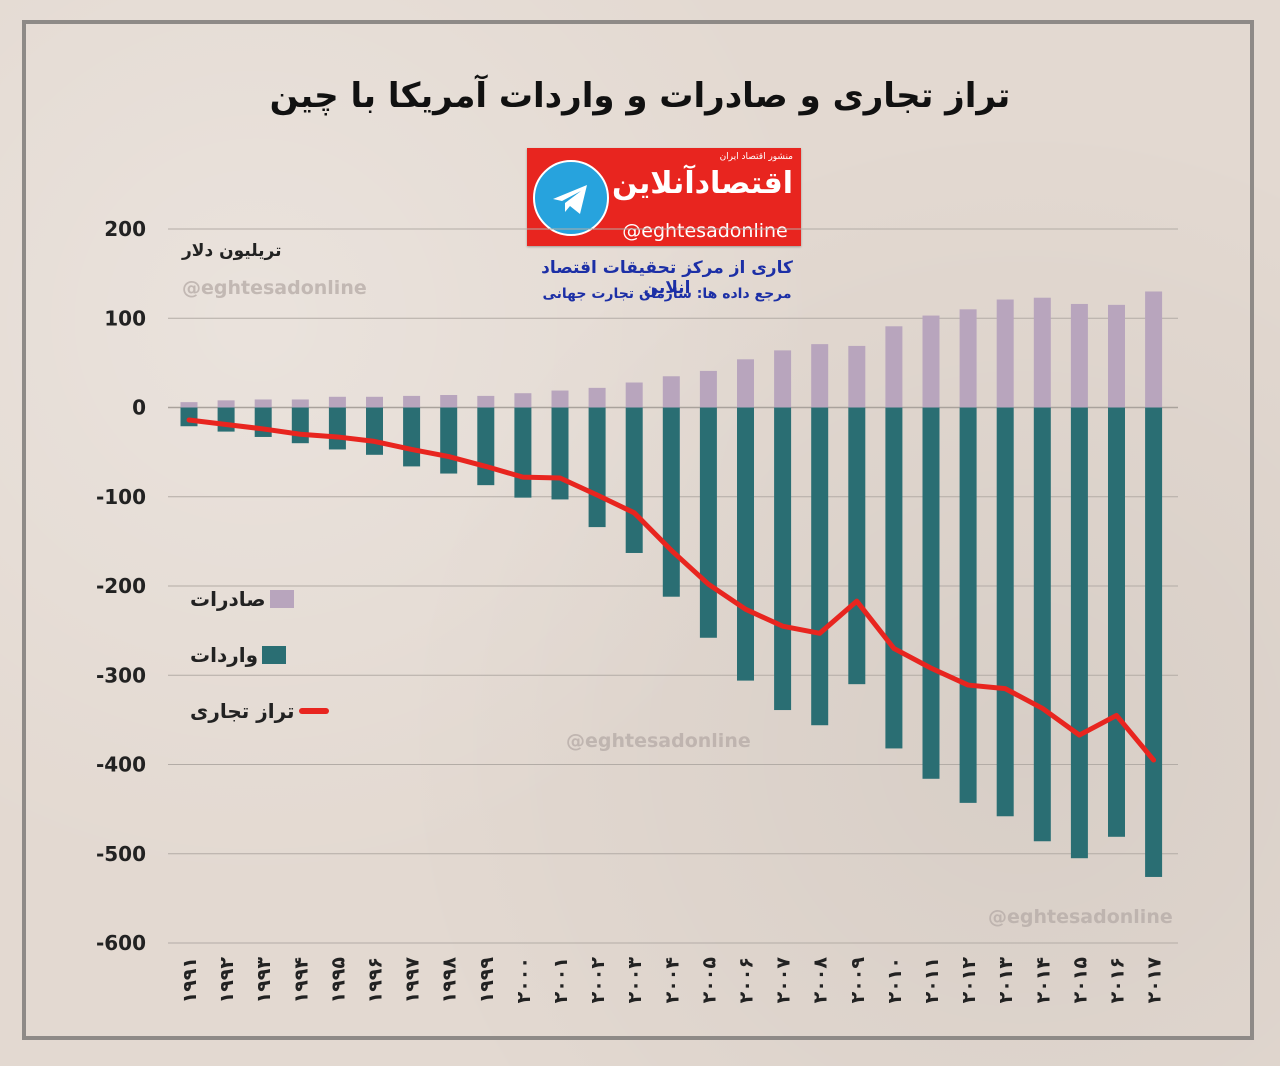 This screenshot has width=1280, height=1066. I want to click on x-tick-label: ۲۰۱۵, so click(1080, 980).